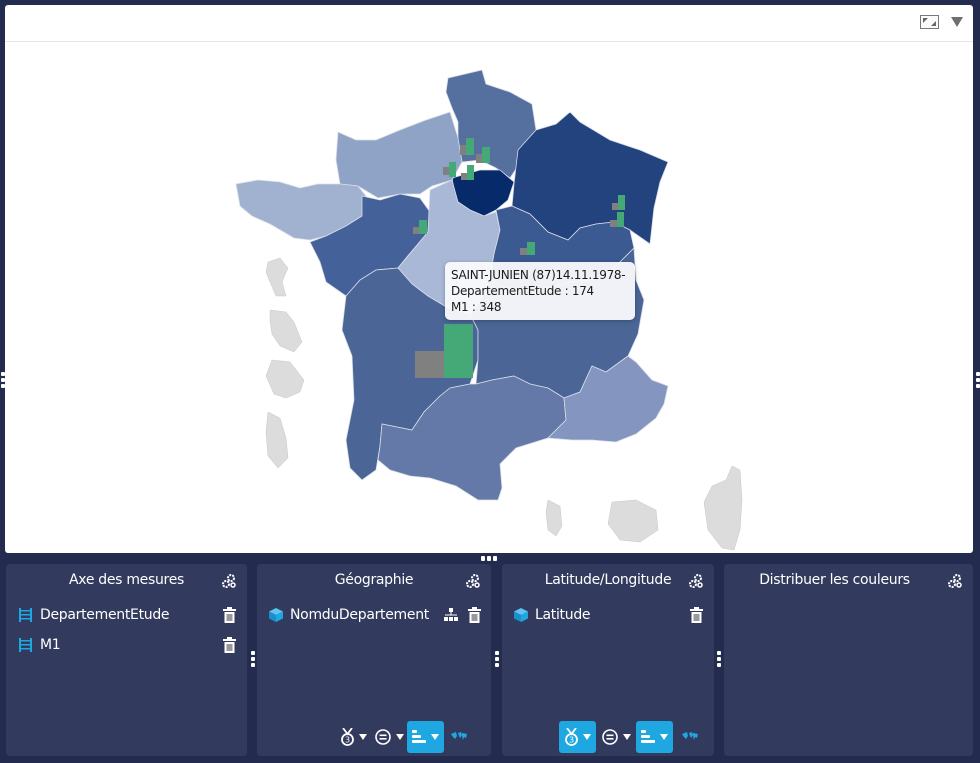 Image resolution: width=980 pixels, height=763 pixels. Describe the element at coordinates (608, 399) in the screenshot. I see `region-provence-alpes-cote-dazur` at that location.